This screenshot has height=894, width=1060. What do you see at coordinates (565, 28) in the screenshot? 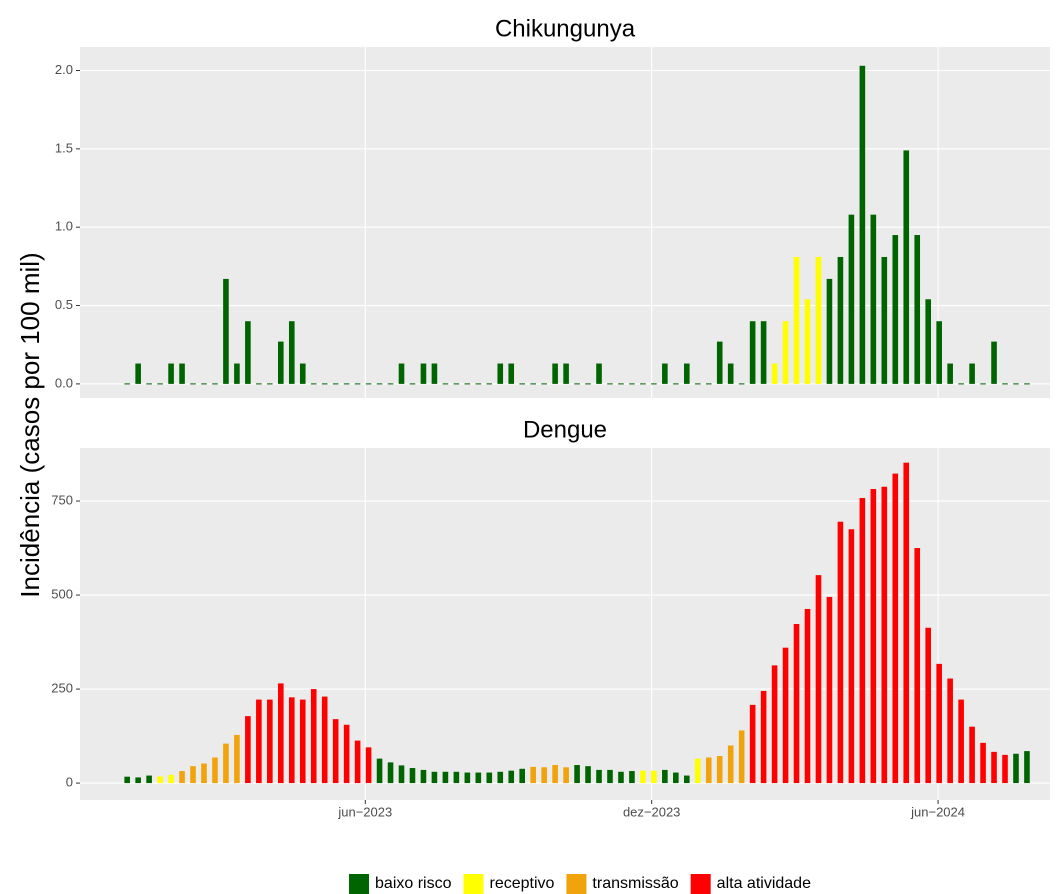
I see `panel-title: Chikungunya` at bounding box center [565, 28].